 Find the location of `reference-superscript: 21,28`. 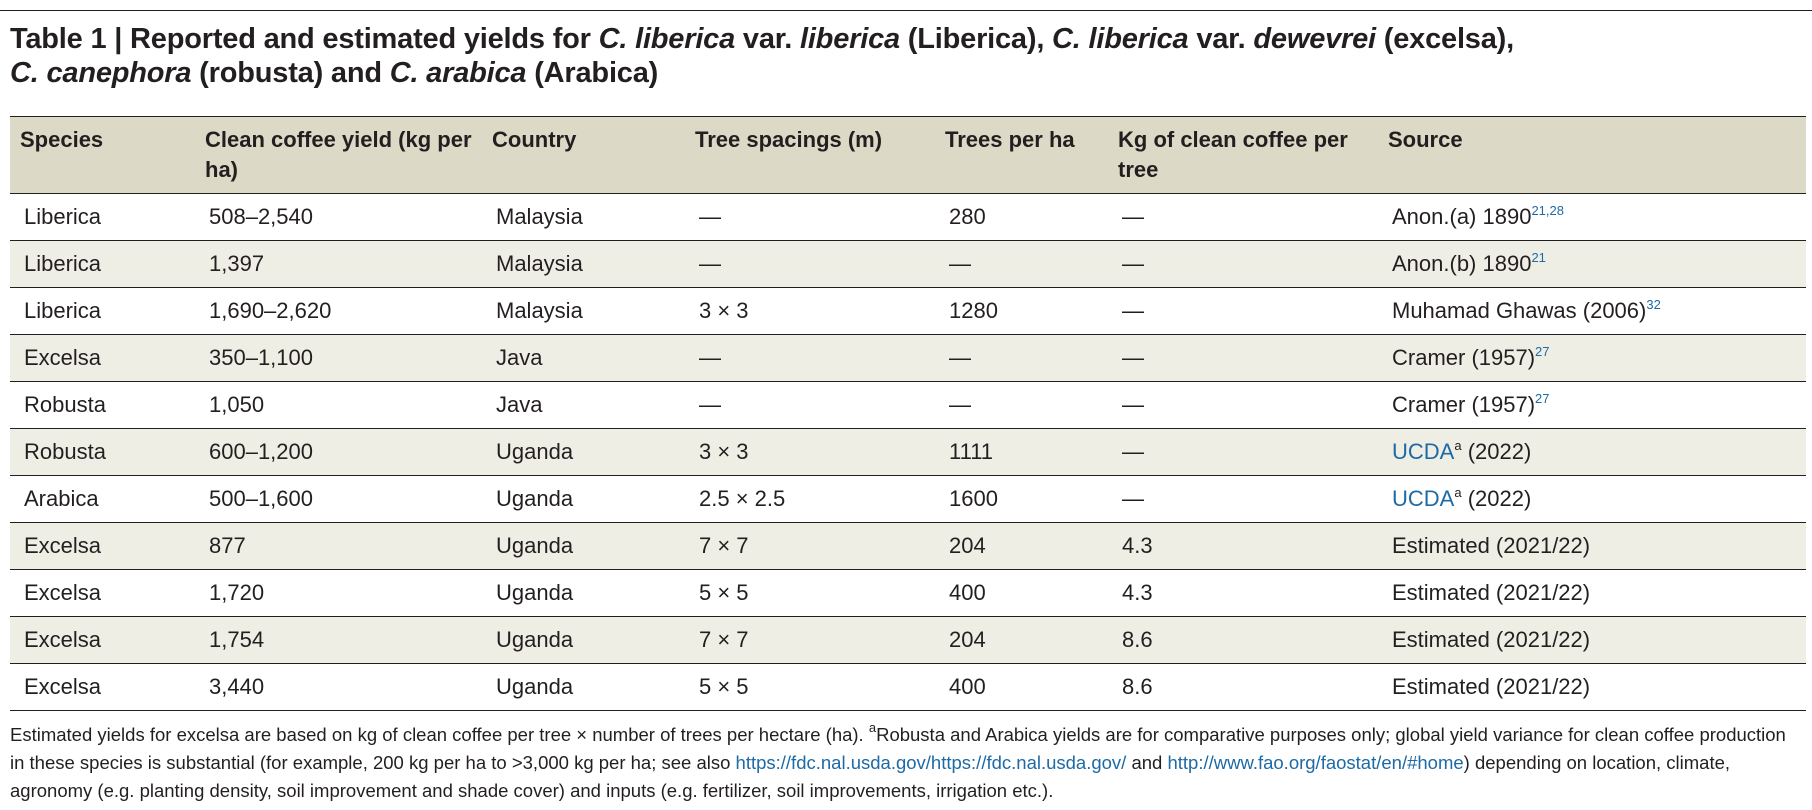

reference-superscript: 21,28 is located at coordinates (1547, 210).